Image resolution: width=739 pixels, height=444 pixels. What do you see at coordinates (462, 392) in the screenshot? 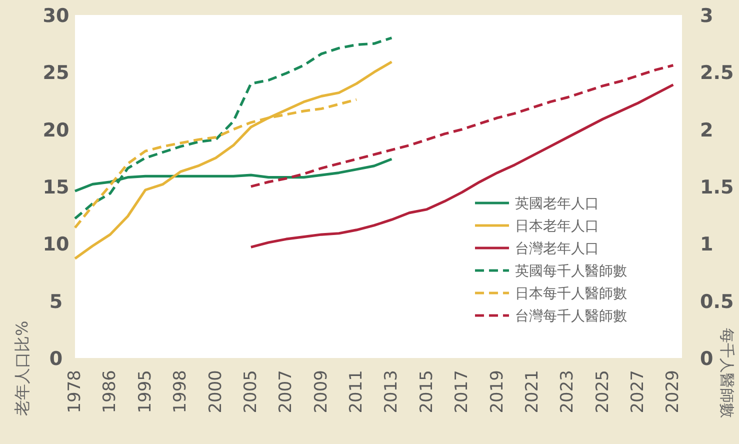
I see `x-tick-label: 2017` at bounding box center [462, 392].